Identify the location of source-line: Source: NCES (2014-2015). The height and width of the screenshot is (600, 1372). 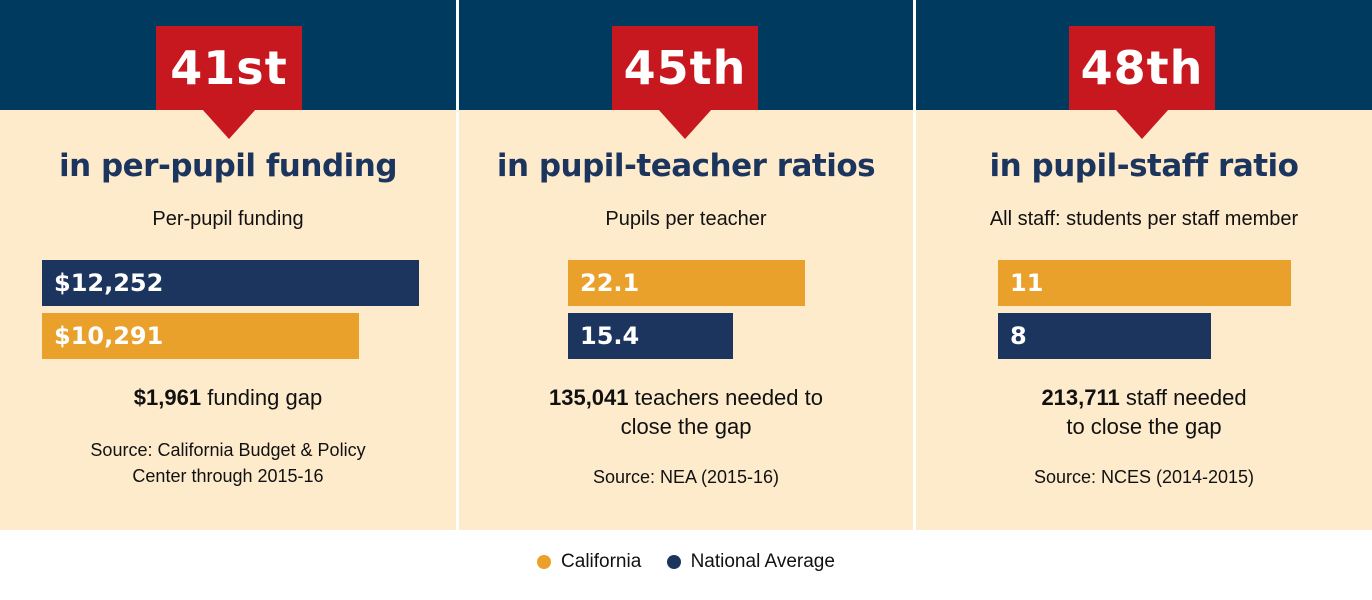
(1144, 477).